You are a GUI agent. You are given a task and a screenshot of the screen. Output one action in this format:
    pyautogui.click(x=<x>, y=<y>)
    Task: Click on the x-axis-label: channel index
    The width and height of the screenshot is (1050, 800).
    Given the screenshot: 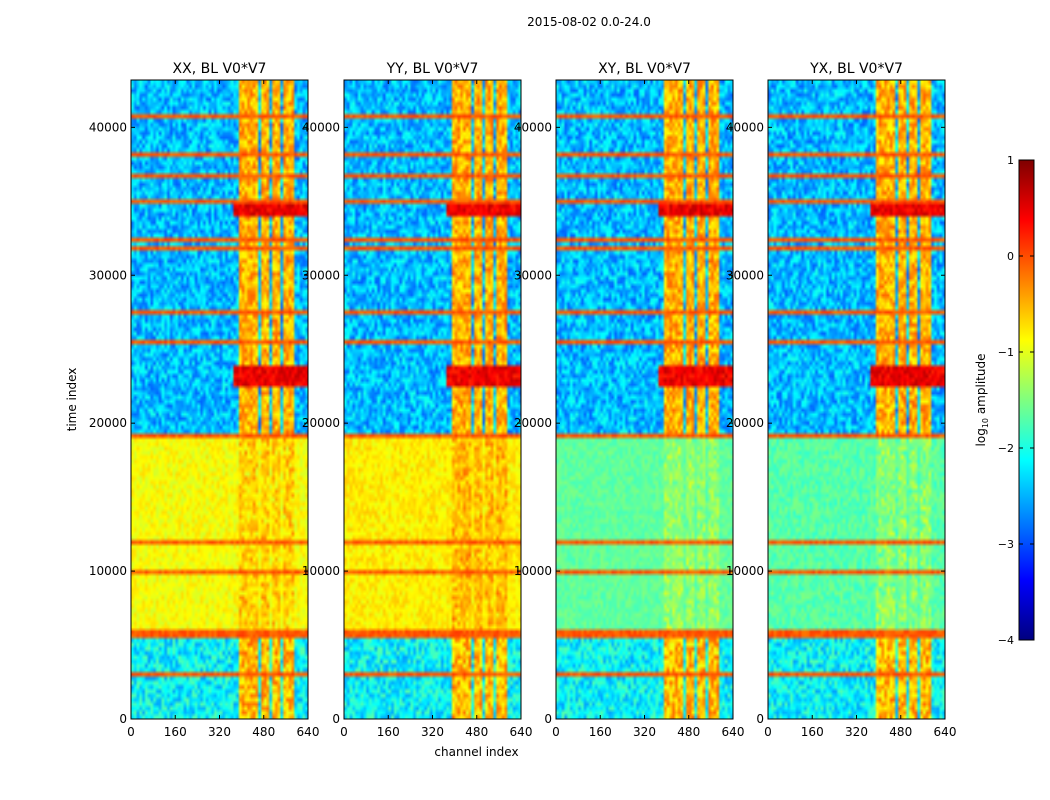 What is the action you would take?
    pyautogui.click(x=476, y=752)
    